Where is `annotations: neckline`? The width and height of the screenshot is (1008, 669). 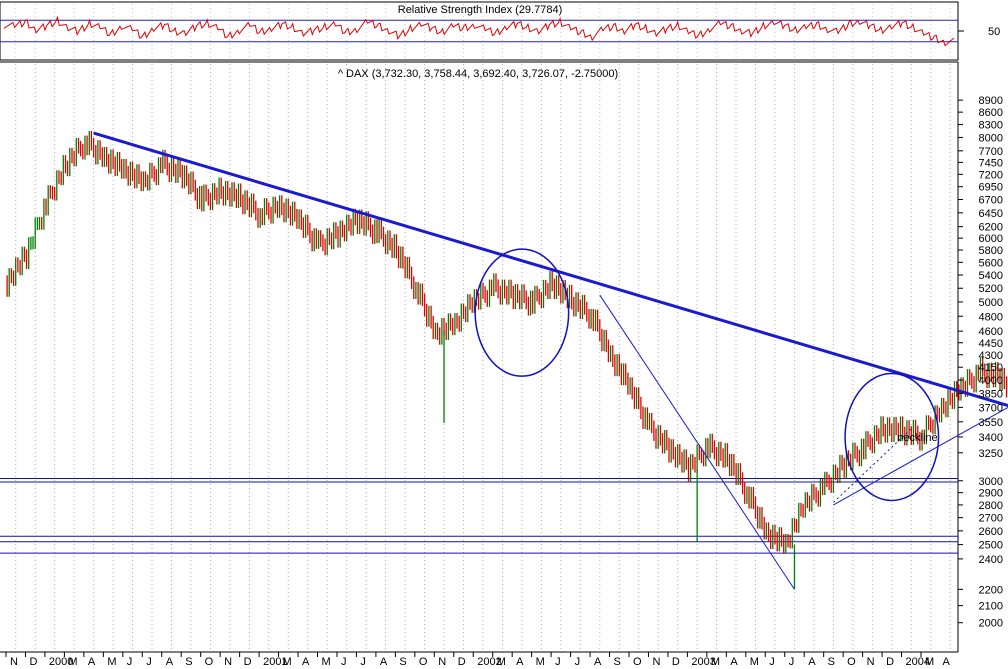 annotations: neckline is located at coordinates (917, 438).